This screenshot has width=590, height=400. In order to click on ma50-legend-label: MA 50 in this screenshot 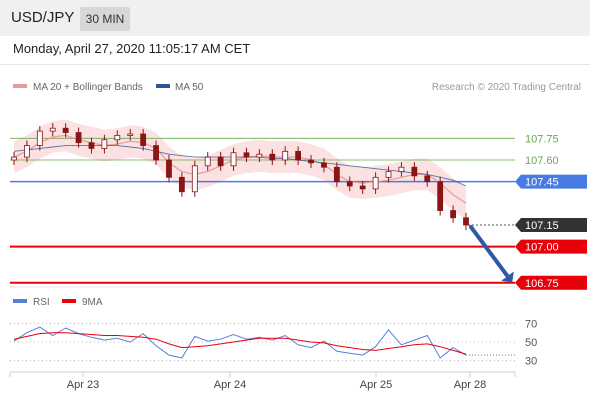, I will do `click(189, 87)`.